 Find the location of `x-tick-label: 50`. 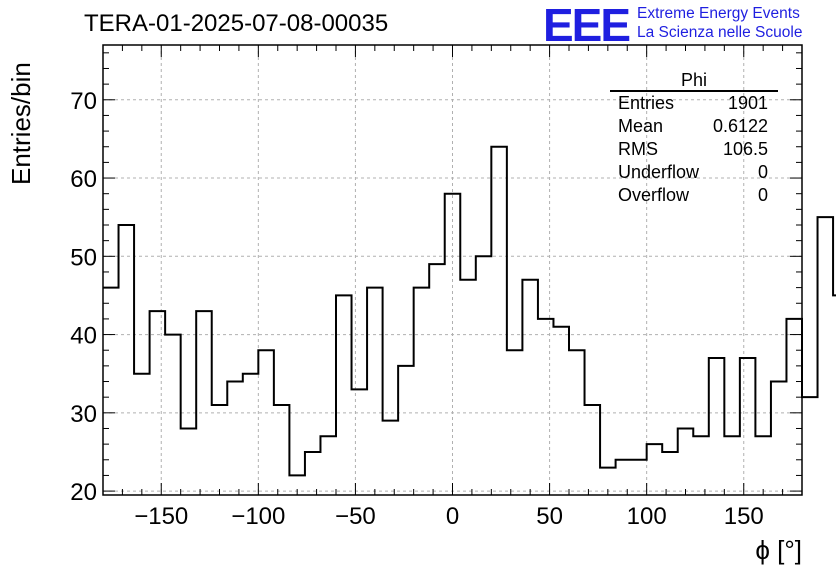

x-tick-label: 50 is located at coordinates (549, 516).